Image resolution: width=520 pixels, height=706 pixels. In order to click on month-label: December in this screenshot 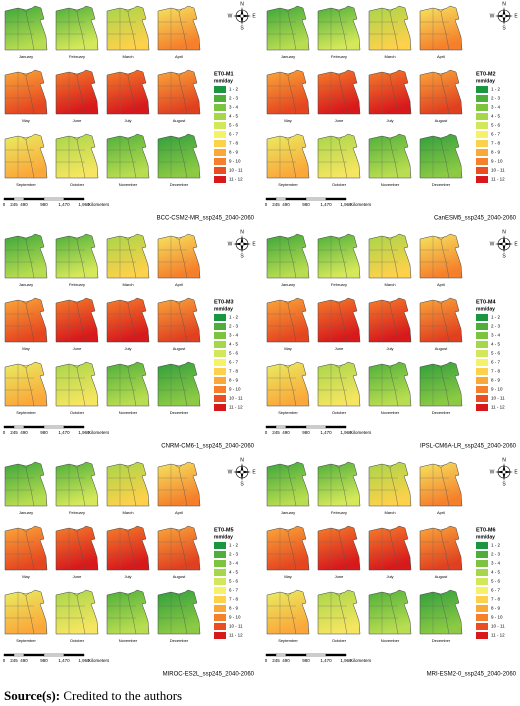, I will do `click(441, 412)`.